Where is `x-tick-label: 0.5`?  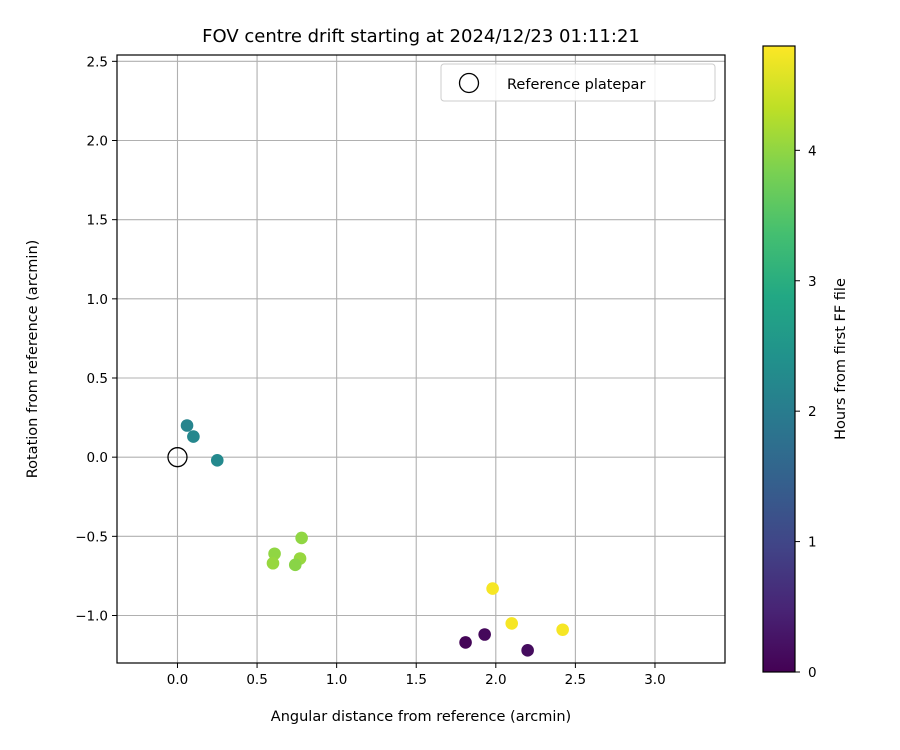 x-tick-label: 0.5 is located at coordinates (256, 680).